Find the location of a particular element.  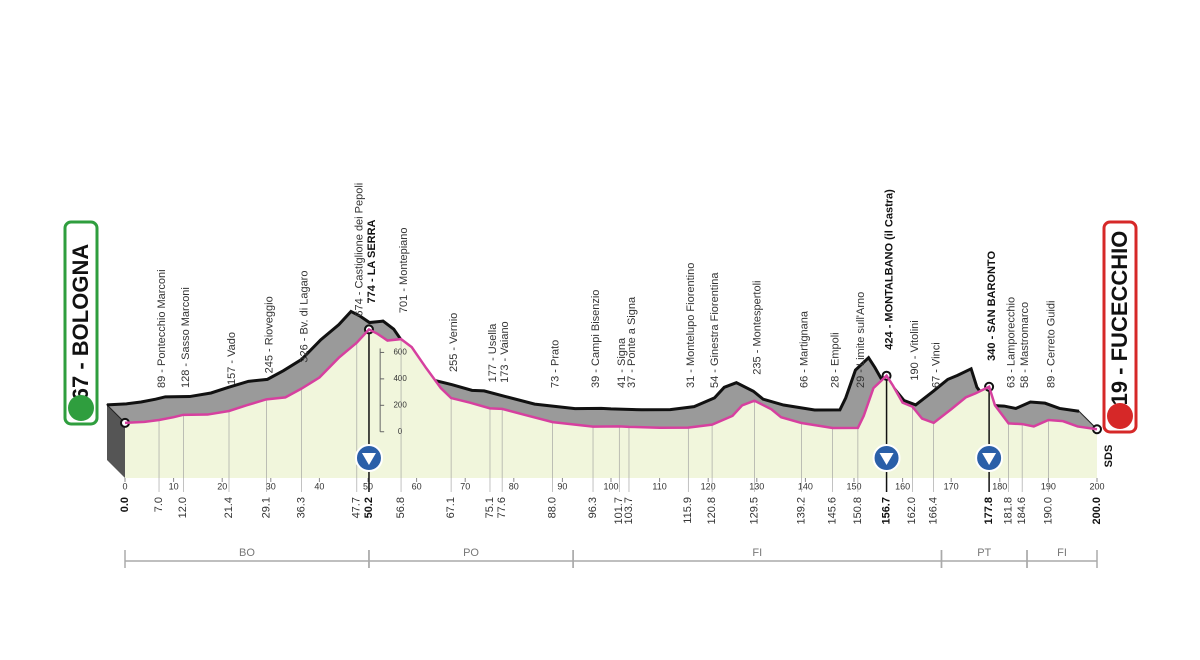

waypoint-label: 235 - Montespertoli is located at coordinates (757, 328).